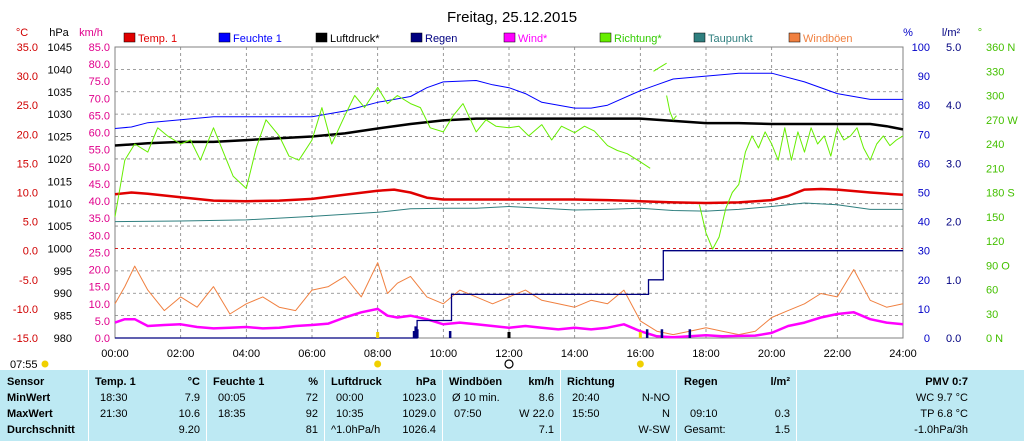  What do you see at coordinates (924, 106) in the screenshot?
I see `humidity-tick: 80` at bounding box center [924, 106].